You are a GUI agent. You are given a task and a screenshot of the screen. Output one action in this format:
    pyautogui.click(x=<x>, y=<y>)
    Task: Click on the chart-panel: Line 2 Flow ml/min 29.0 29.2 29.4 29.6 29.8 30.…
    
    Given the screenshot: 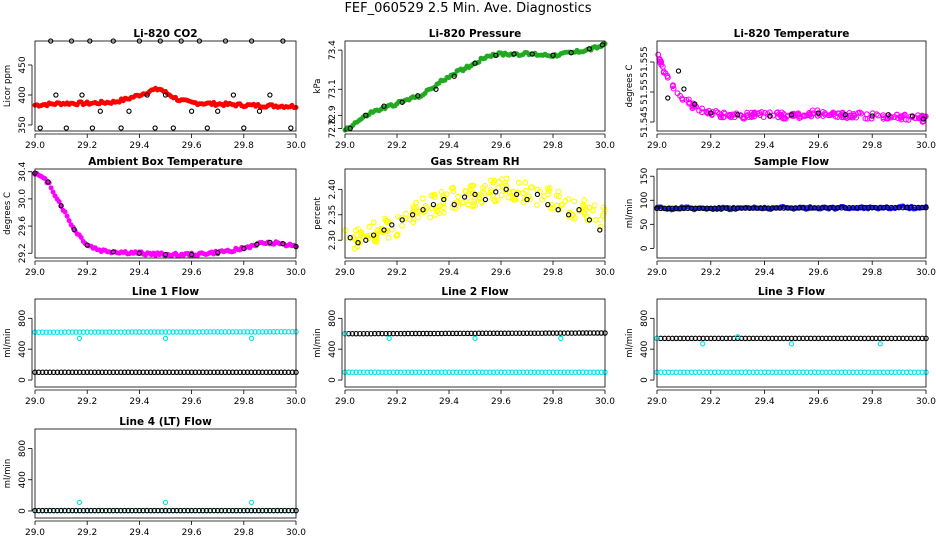 What is the action you would take?
    pyautogui.click(x=464, y=346)
    